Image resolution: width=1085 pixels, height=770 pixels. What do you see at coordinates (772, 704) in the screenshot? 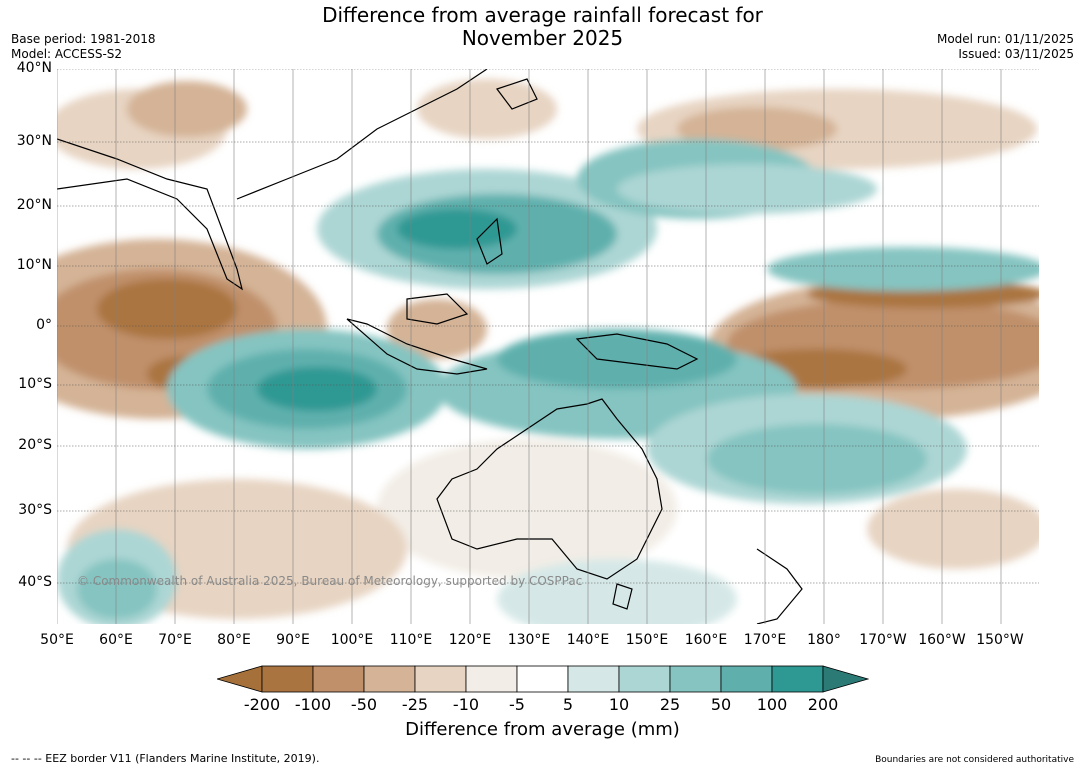
I see `legend-tick-100: 100` at bounding box center [772, 704].